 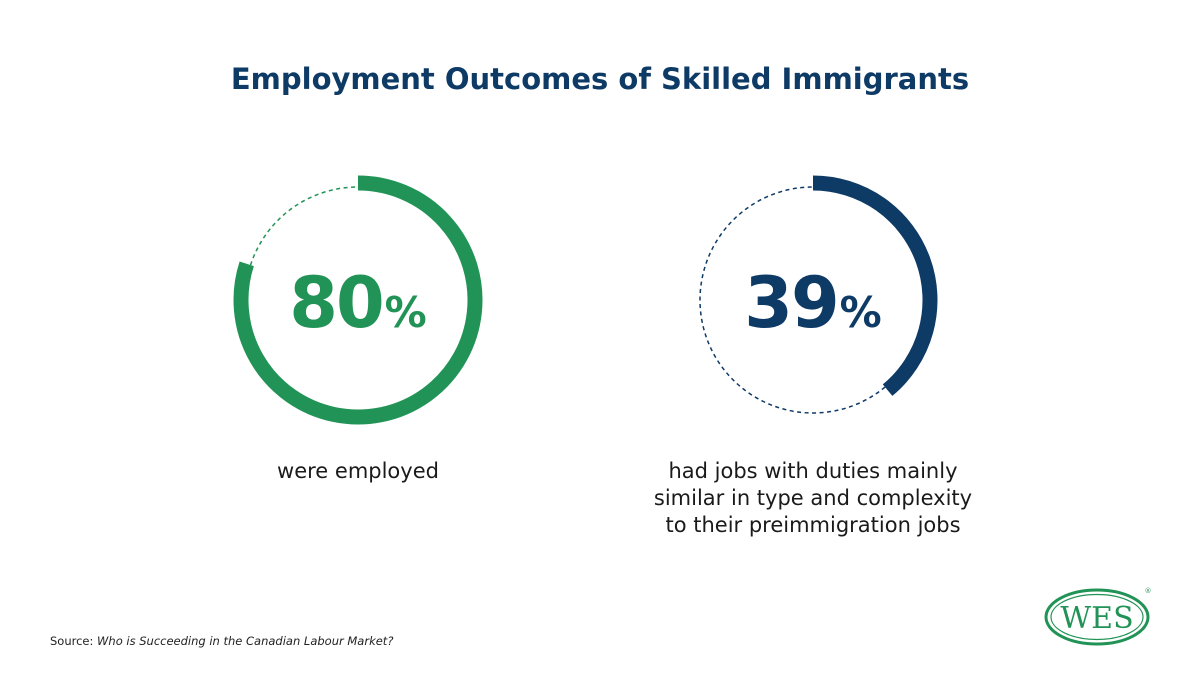 I want to click on logo-registered-mark: ®, so click(x=1148, y=591).